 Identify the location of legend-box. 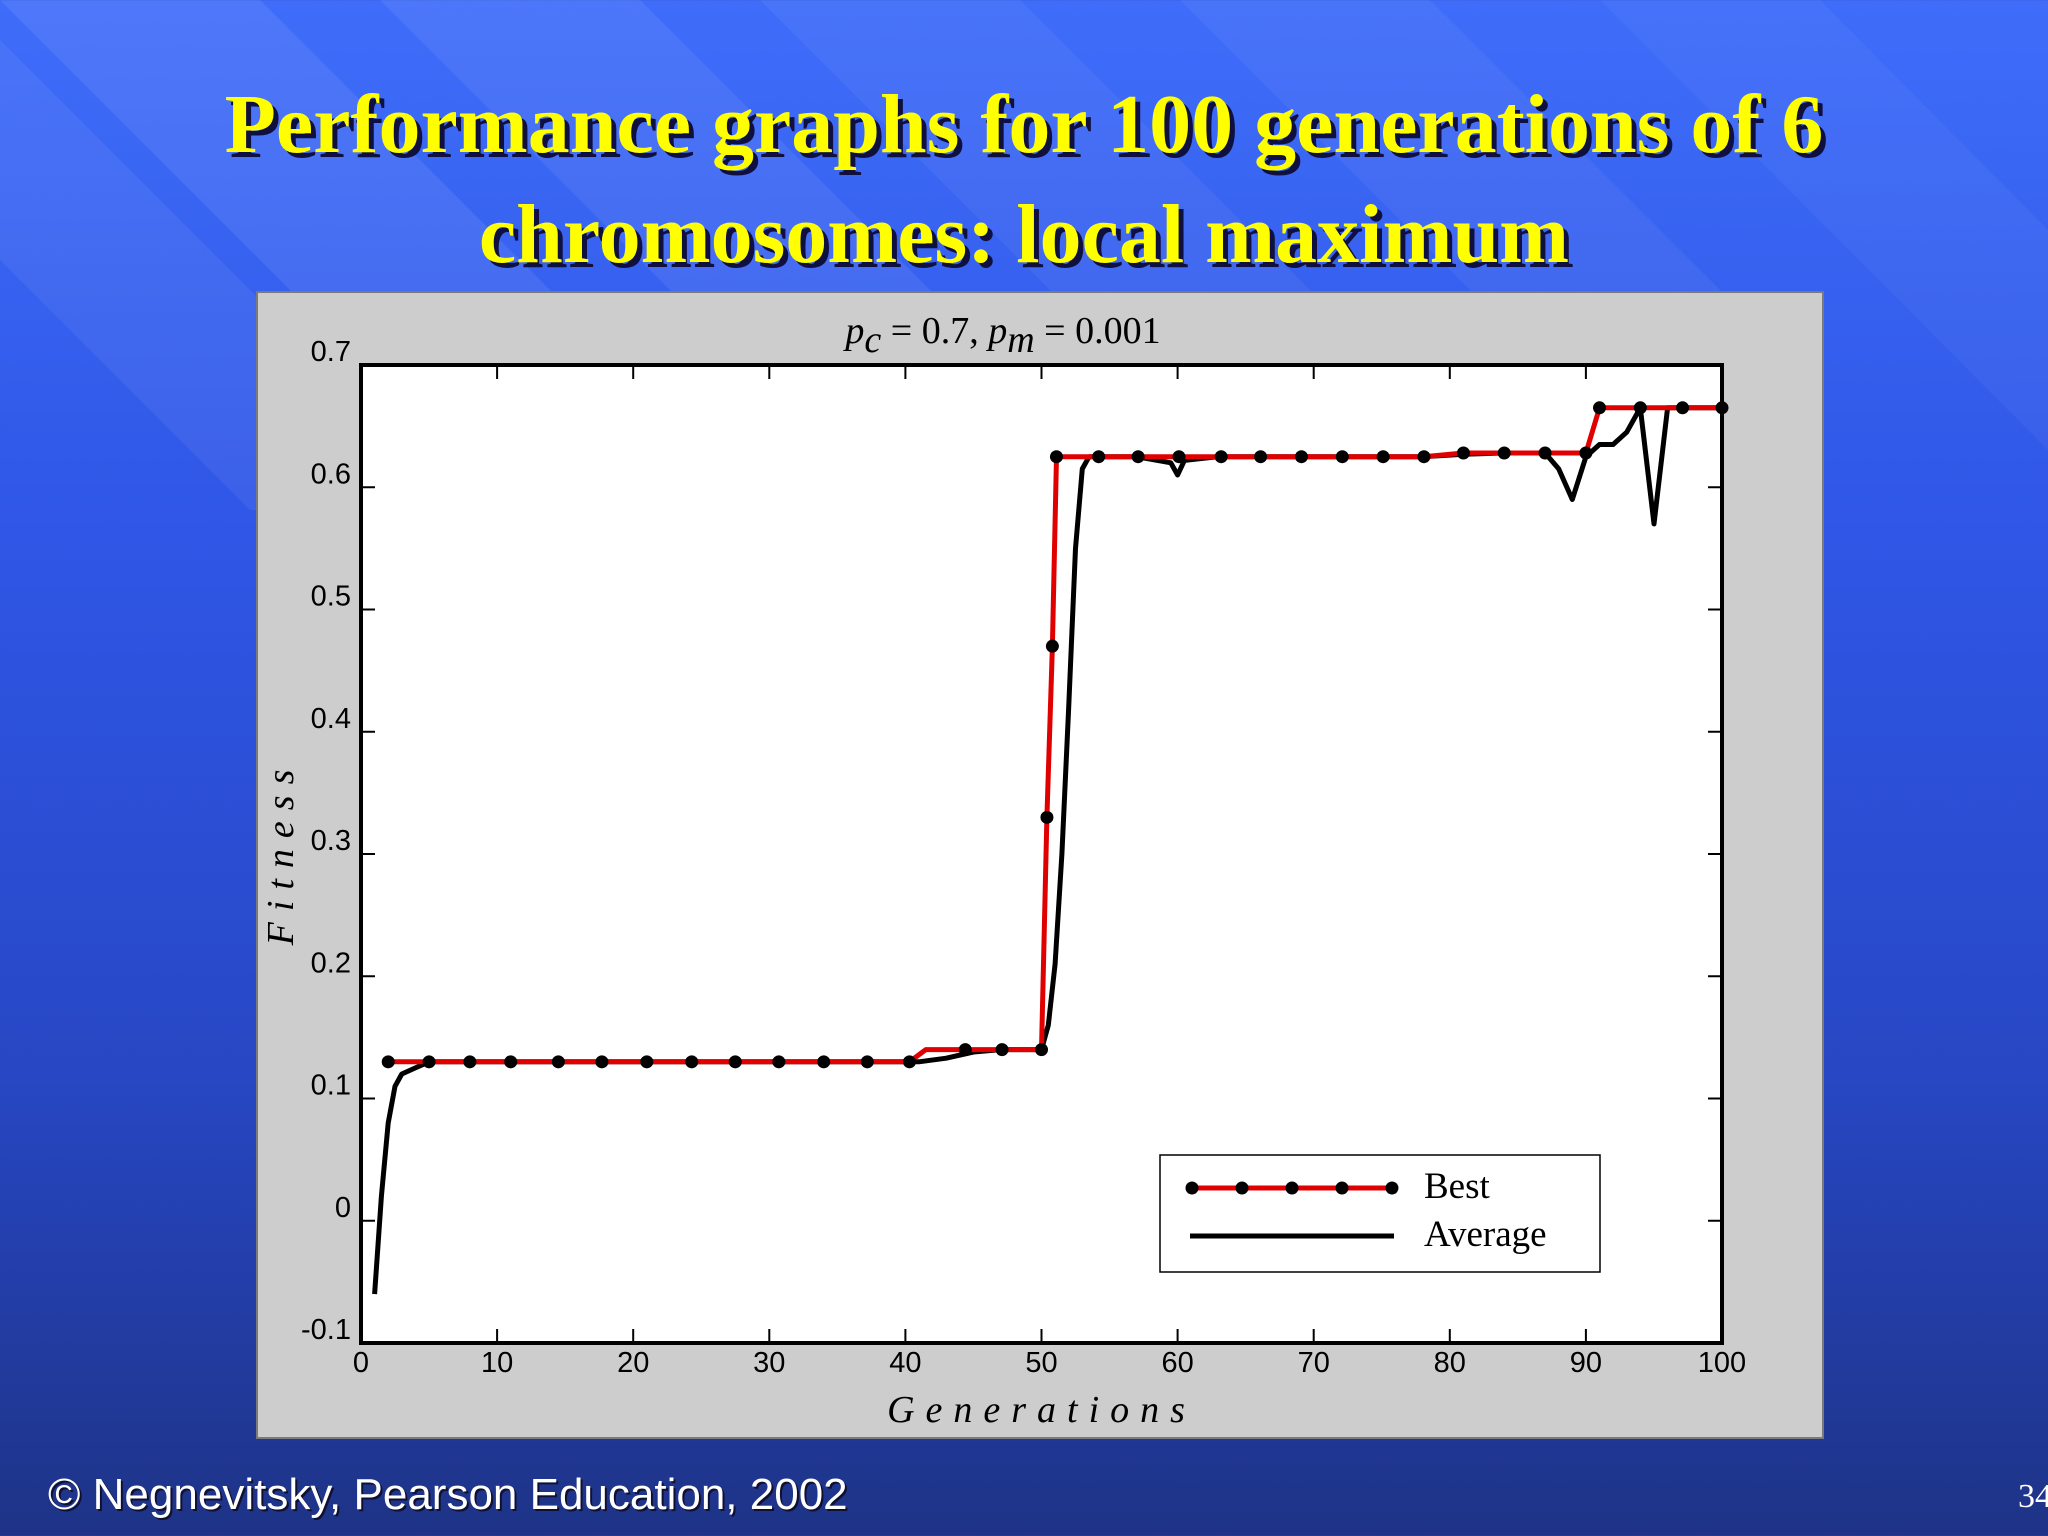
(1380, 1213).